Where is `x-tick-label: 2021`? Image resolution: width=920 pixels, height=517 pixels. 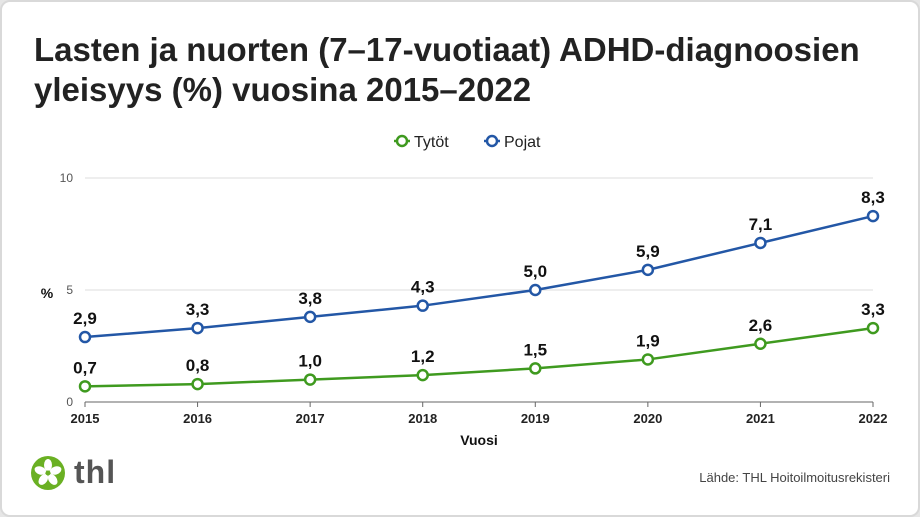 x-tick-label: 2021 is located at coordinates (760, 418).